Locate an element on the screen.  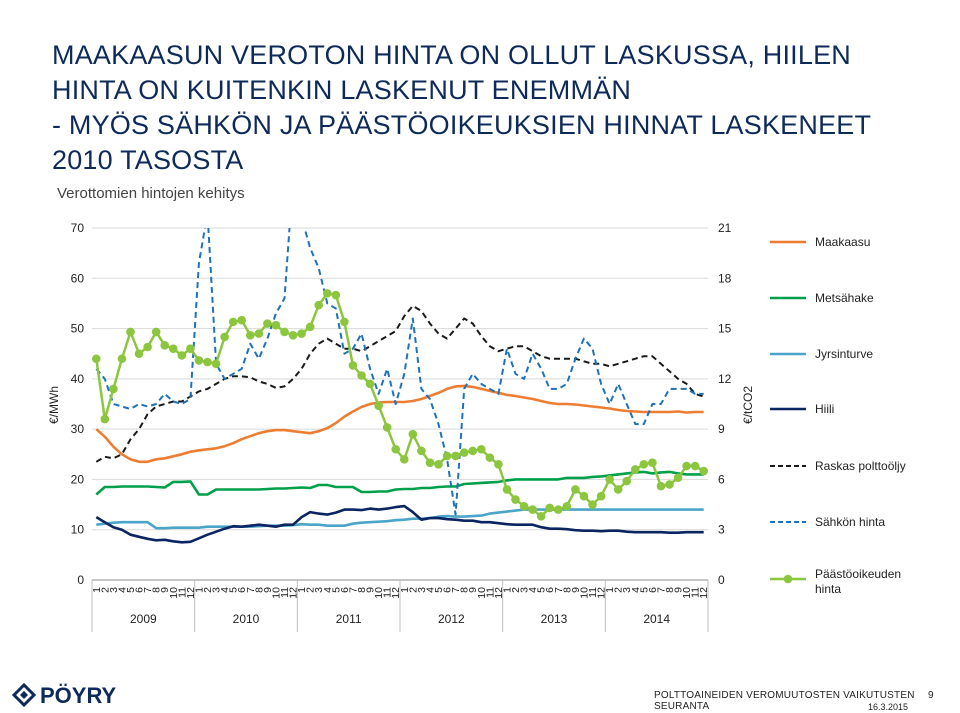
y-left-tick-label: 50 is located at coordinates (78, 329).